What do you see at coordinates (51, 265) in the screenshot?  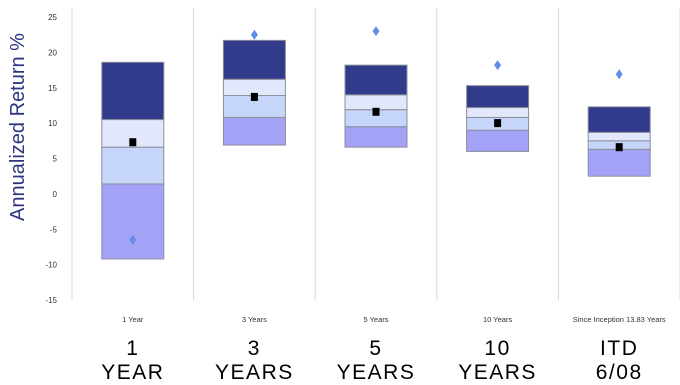 I see `y-tick-label: -10` at bounding box center [51, 265].